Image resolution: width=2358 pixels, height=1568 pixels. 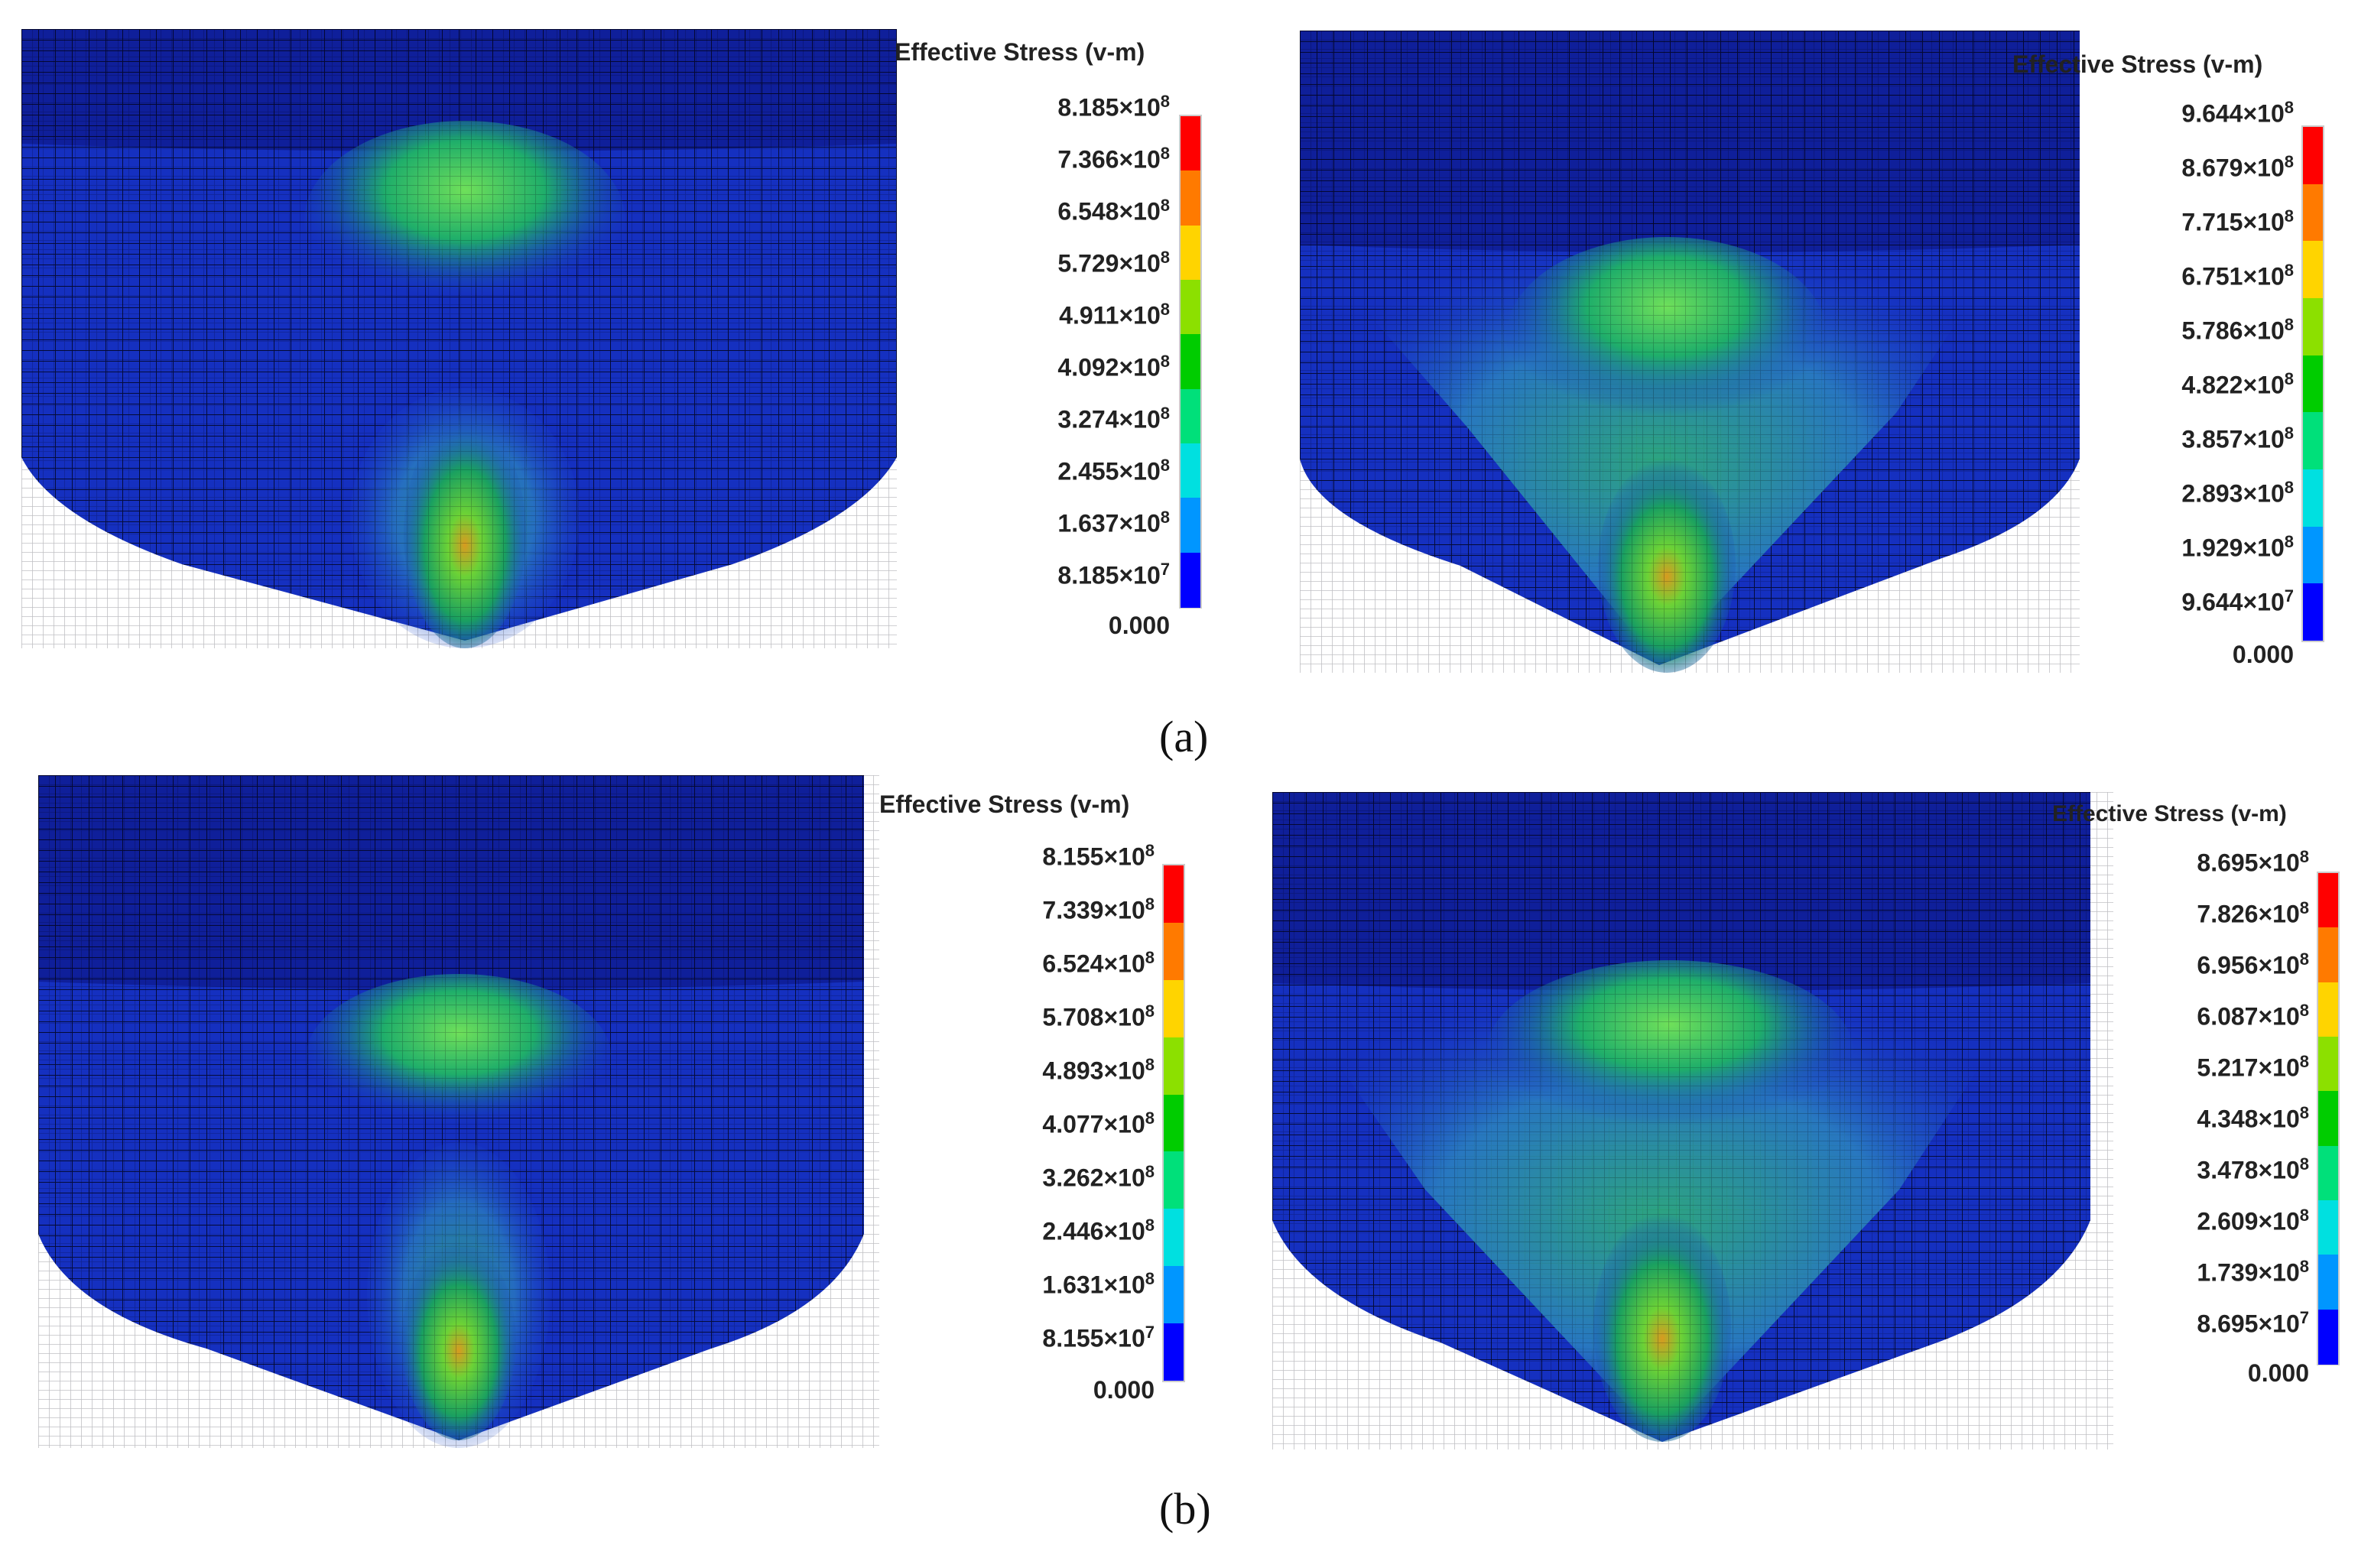 I want to click on caption-b: (b), so click(x=1185, y=1509).